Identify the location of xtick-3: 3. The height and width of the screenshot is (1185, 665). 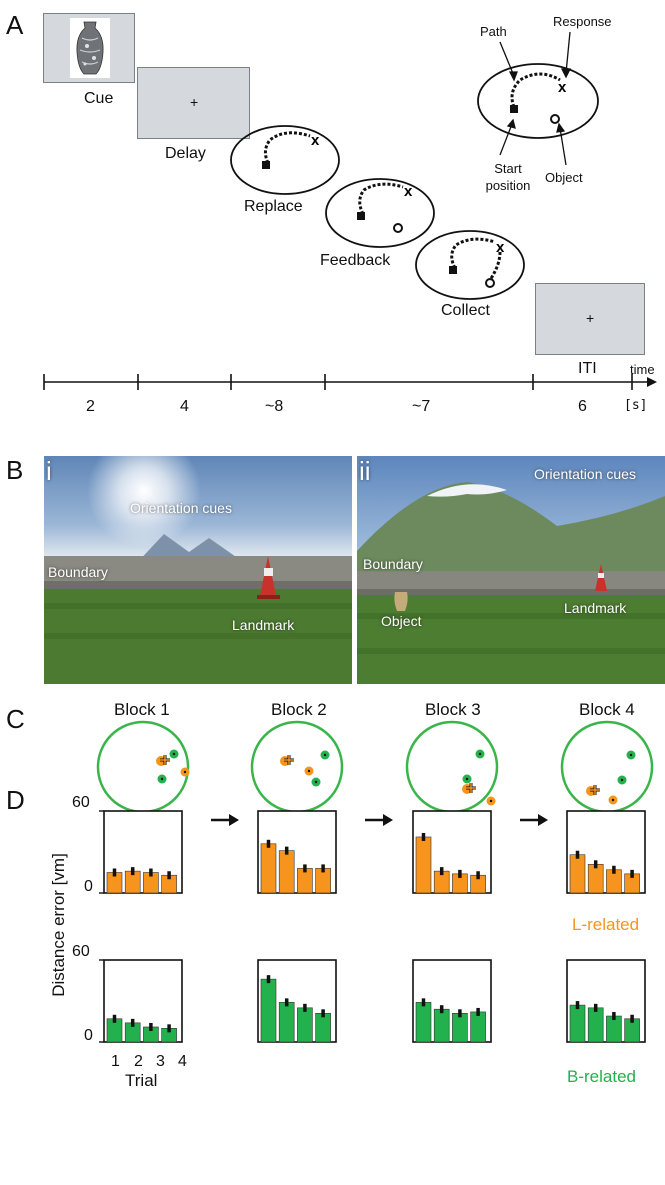
(160, 1061).